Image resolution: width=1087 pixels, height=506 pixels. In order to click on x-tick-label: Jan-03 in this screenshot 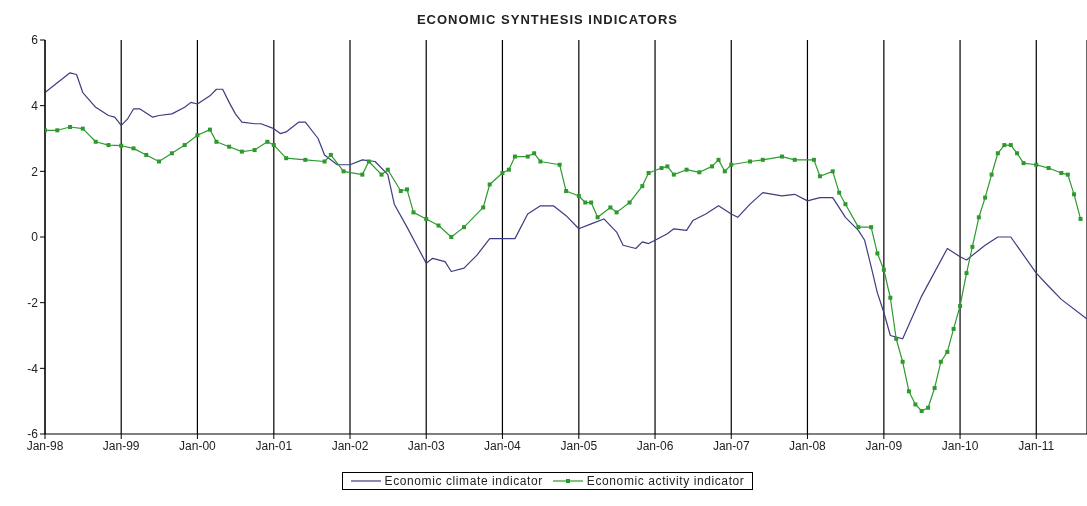, I will do `click(426, 445)`.